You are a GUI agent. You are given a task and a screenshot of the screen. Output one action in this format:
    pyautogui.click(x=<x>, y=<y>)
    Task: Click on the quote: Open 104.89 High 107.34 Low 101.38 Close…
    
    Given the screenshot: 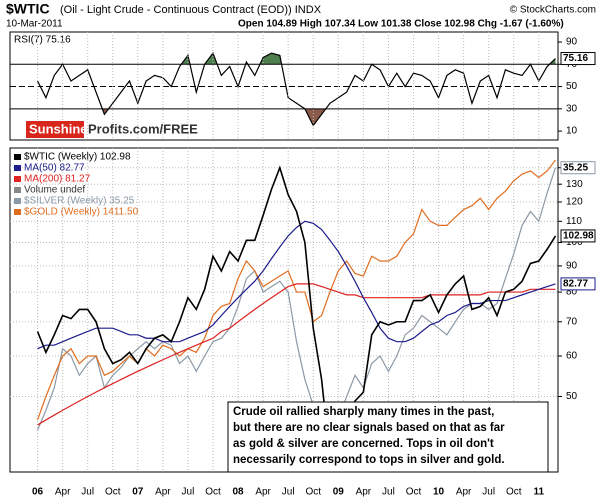 What is the action you would take?
    pyautogui.click(x=401, y=24)
    